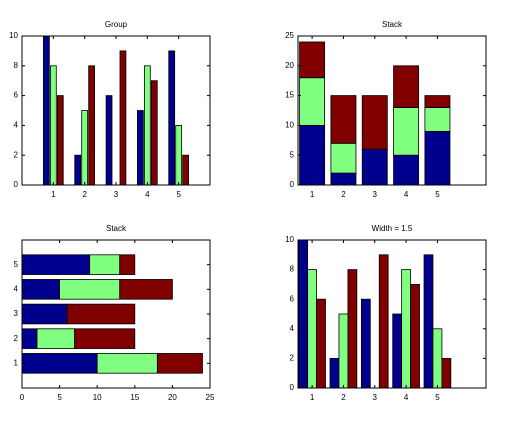 This screenshot has width=530, height=440. I want to click on x-tick-label: 15, so click(134, 397).